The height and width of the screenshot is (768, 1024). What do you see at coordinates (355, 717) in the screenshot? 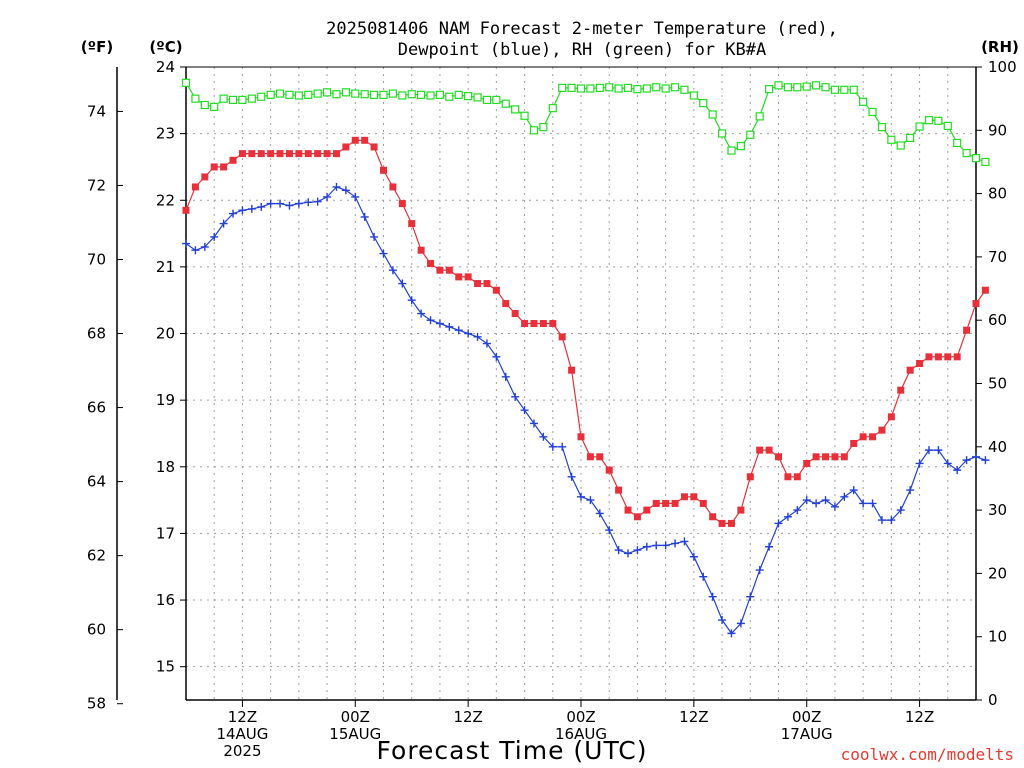
I see `x-tick-label: 00Z` at bounding box center [355, 717].